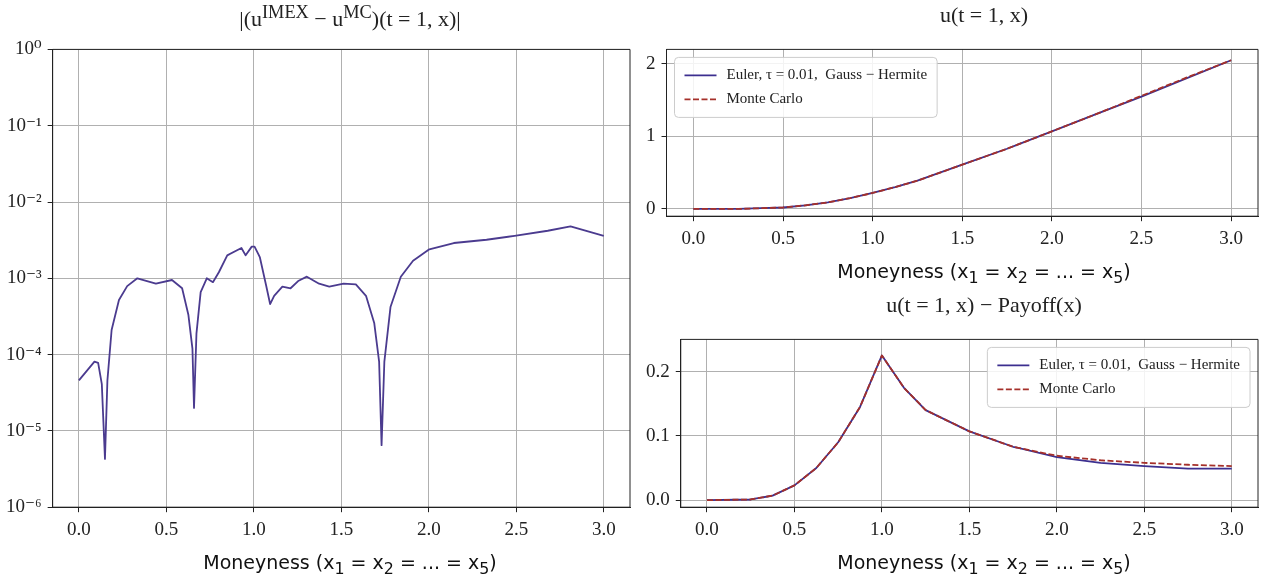 This screenshot has height=581, width=1268. I want to click on chart-title: u(t = 1, x), so click(984, 15).